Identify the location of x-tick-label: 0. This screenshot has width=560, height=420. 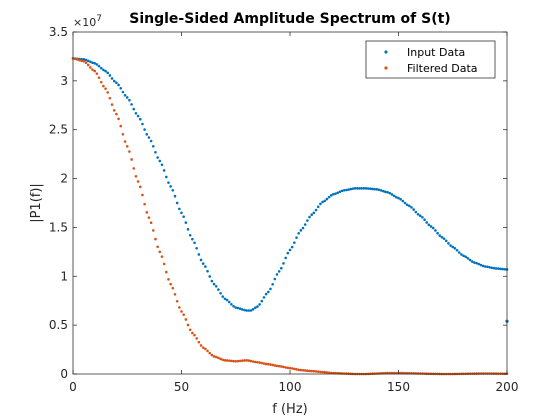
(73, 387).